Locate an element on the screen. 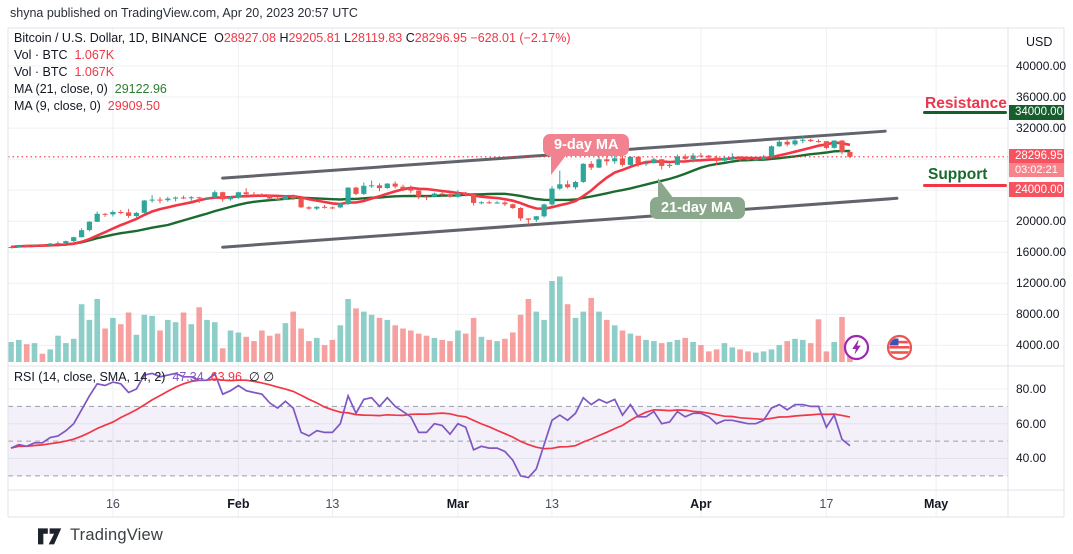 This screenshot has width=1073, height=554. time-tick-label: Mar is located at coordinates (457, 504).